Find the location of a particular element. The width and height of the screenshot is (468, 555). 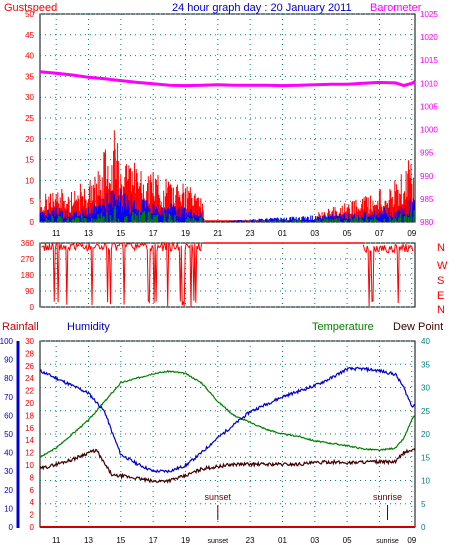

rain-tick-label: 8 is located at coordinates (32, 477).